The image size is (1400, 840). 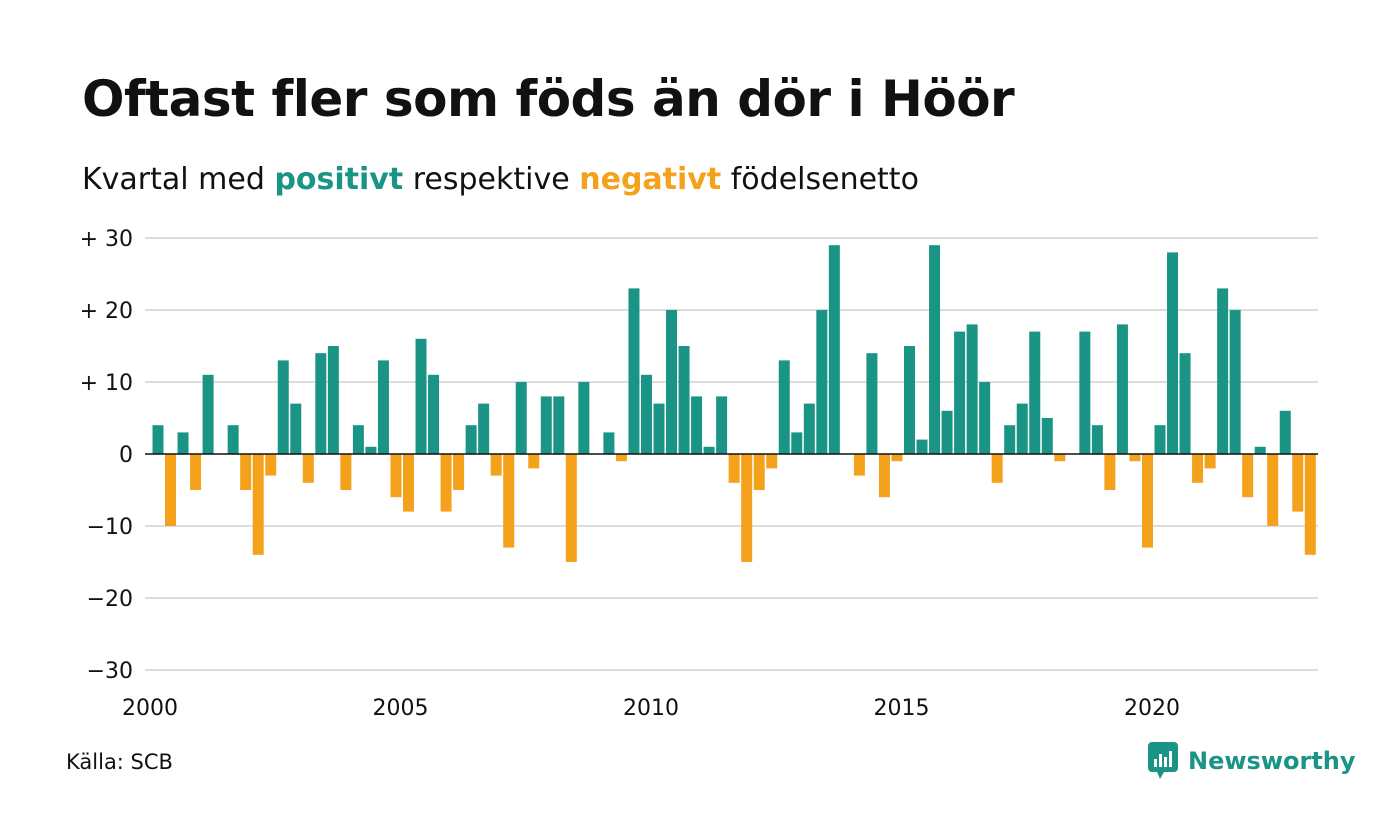 What do you see at coordinates (548, 99) in the screenshot?
I see `chart-title: Oftast fler som föds än dör i Höör` at bounding box center [548, 99].